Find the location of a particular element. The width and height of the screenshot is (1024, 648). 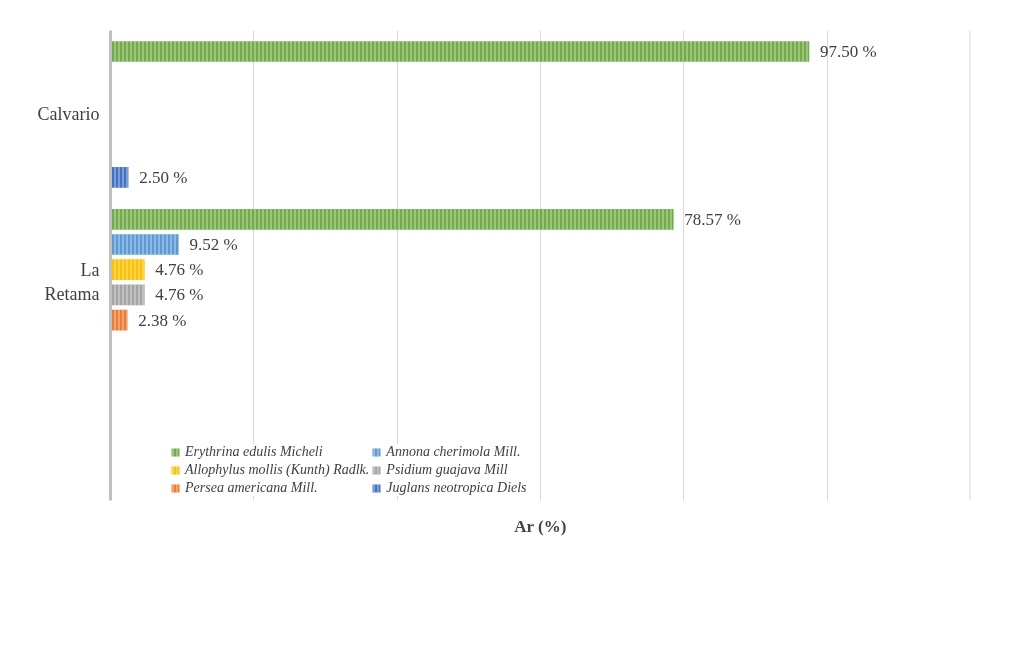

data-label: 2.50 % is located at coordinates (163, 177).